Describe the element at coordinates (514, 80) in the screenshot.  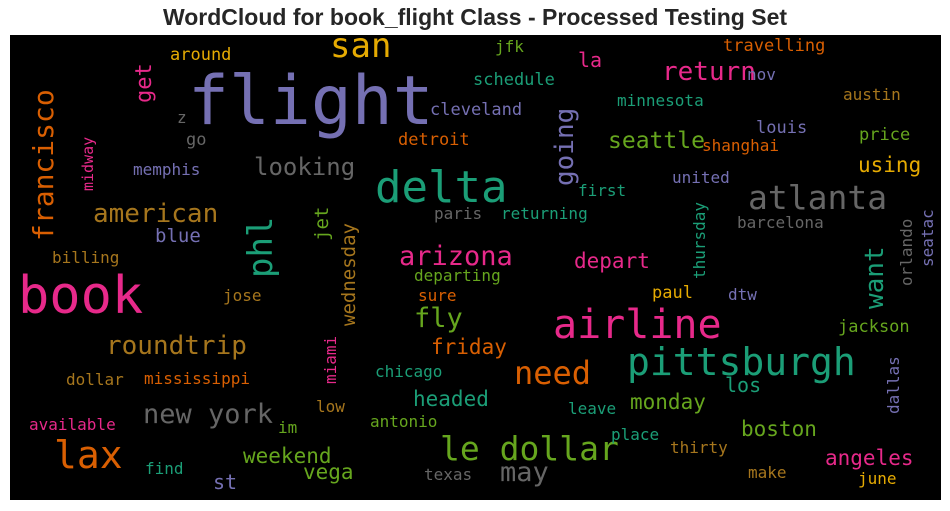
I see `word-schedule: schedule` at that location.